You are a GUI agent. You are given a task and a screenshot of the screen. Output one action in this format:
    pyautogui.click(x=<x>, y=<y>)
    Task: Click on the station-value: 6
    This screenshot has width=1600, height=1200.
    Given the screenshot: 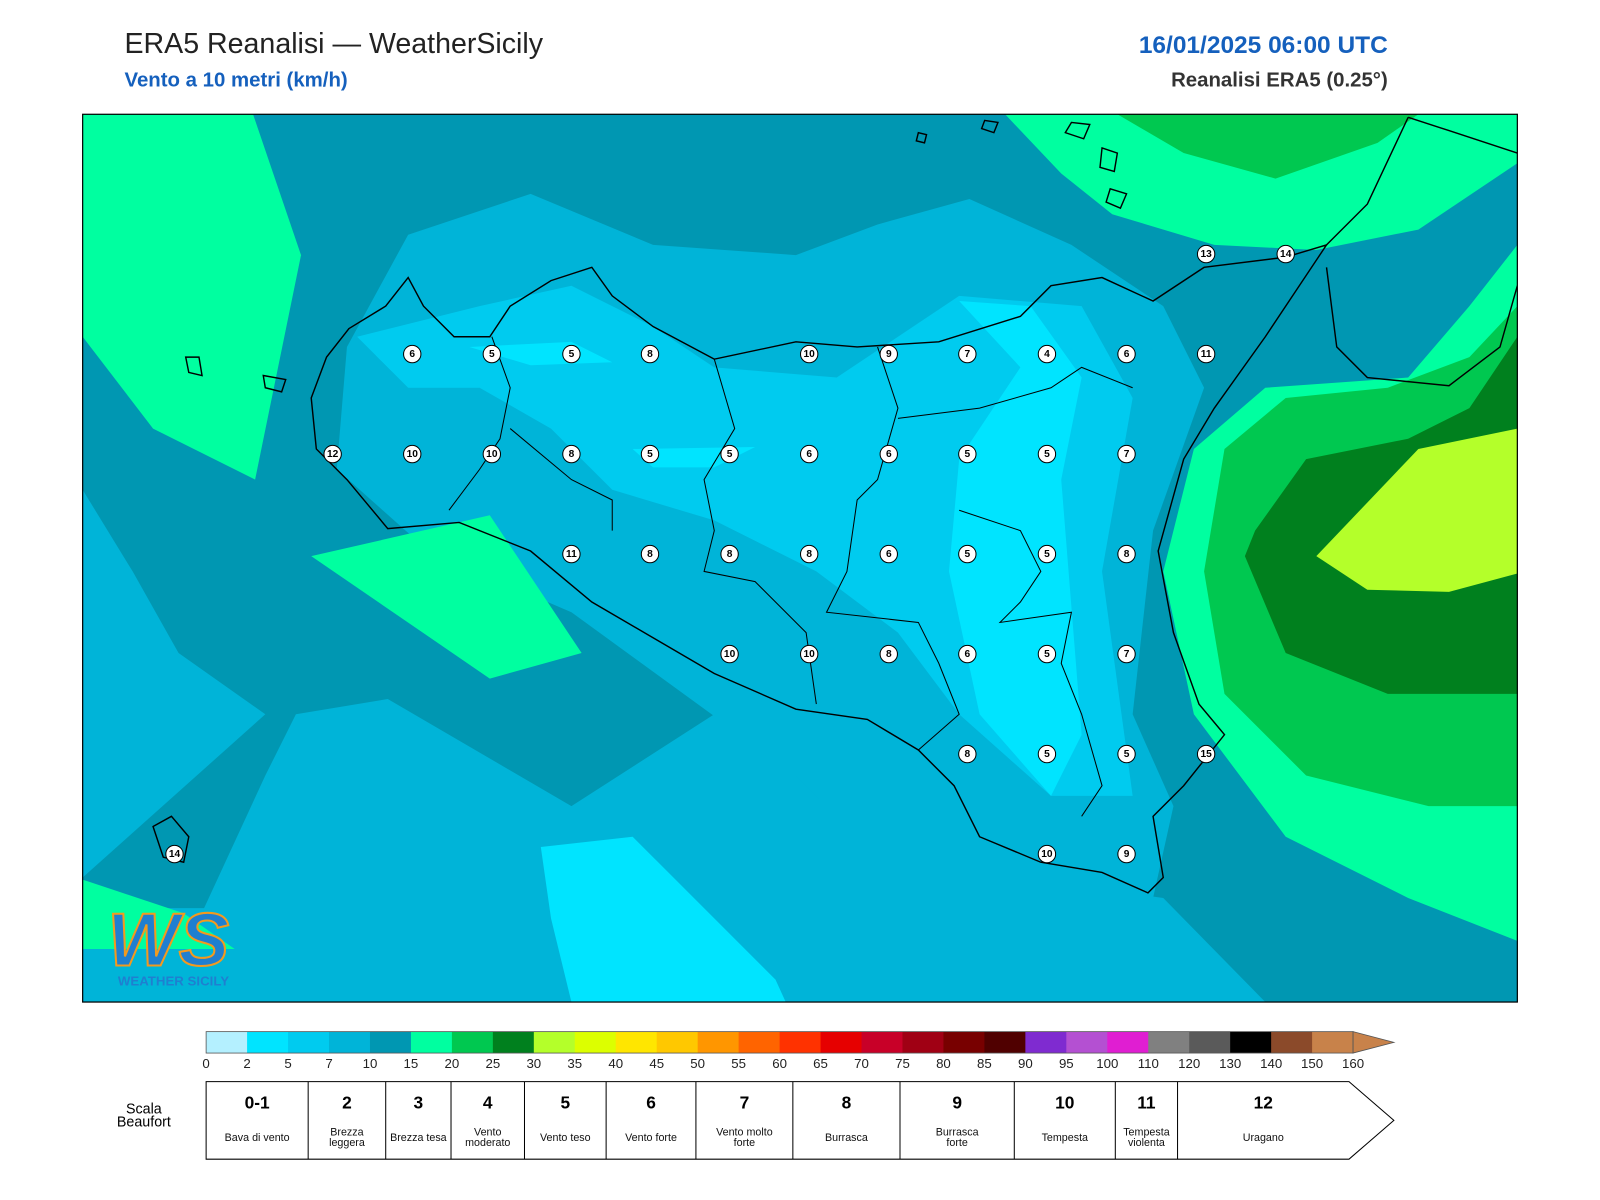 What is the action you would take?
    pyautogui.click(x=809, y=454)
    